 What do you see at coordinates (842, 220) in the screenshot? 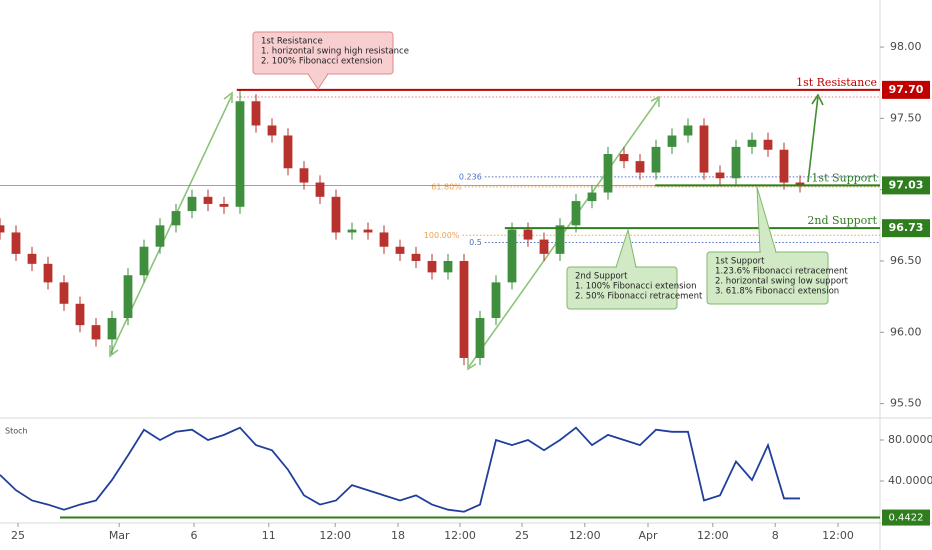
I see `level-name: 2nd Support` at bounding box center [842, 220].